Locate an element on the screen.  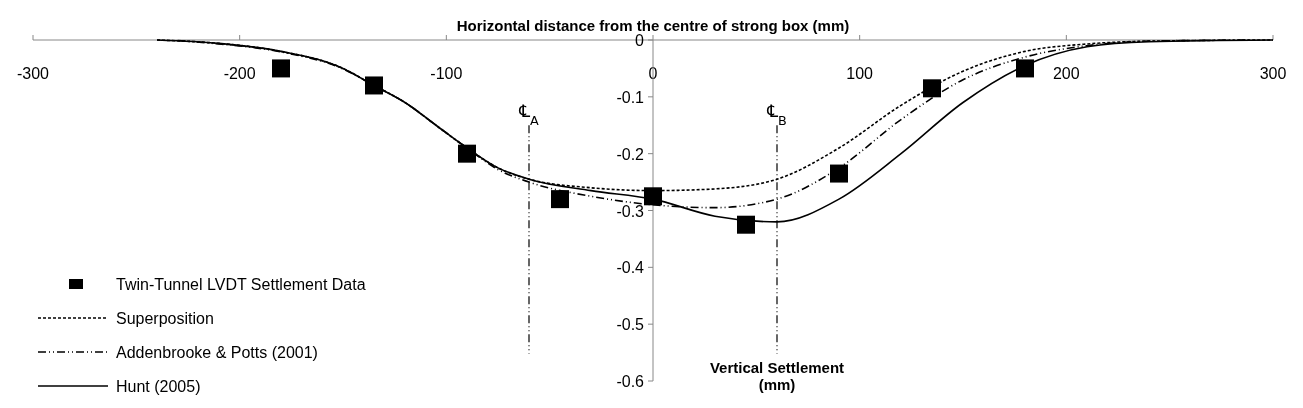
x-tick-label: -100 is located at coordinates (446, 73).